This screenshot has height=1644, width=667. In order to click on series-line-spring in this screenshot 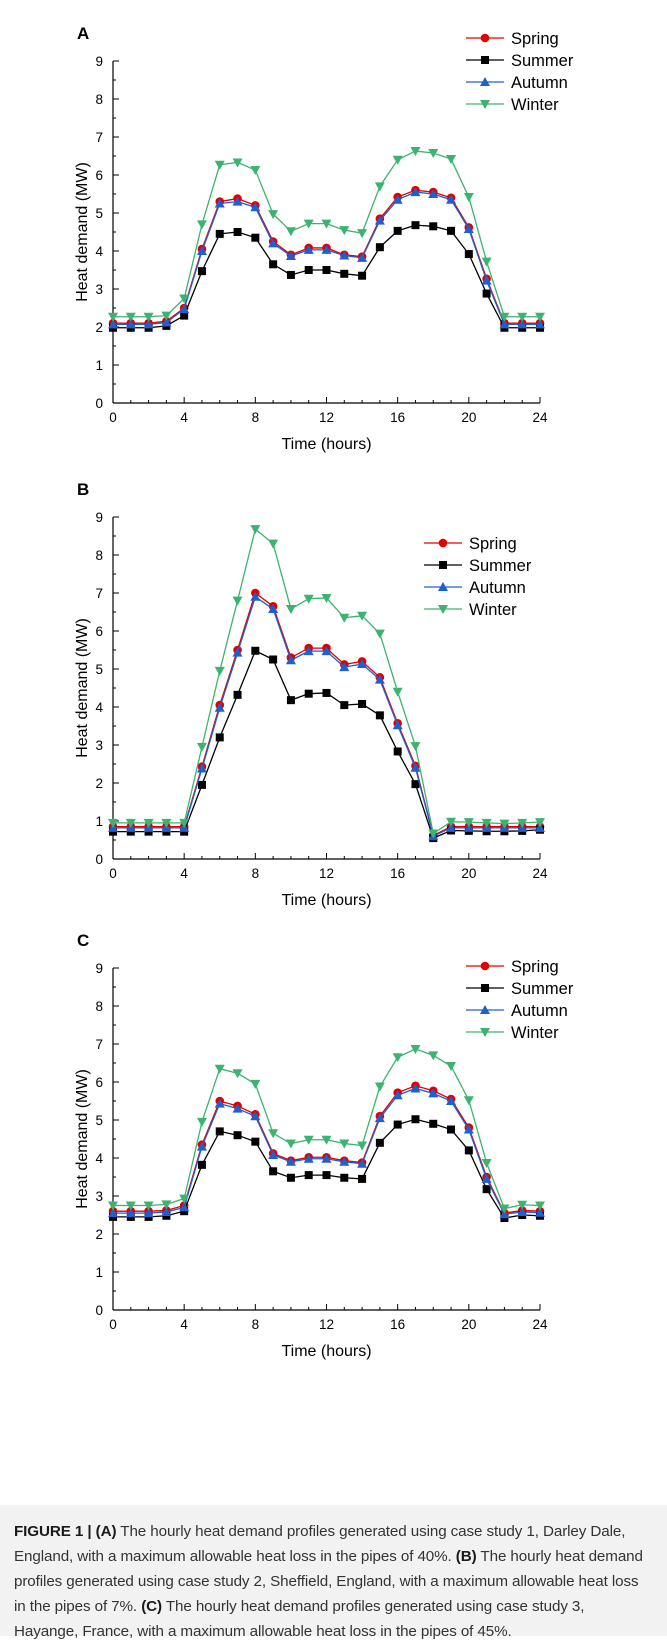, I will do `click(326, 256)`.